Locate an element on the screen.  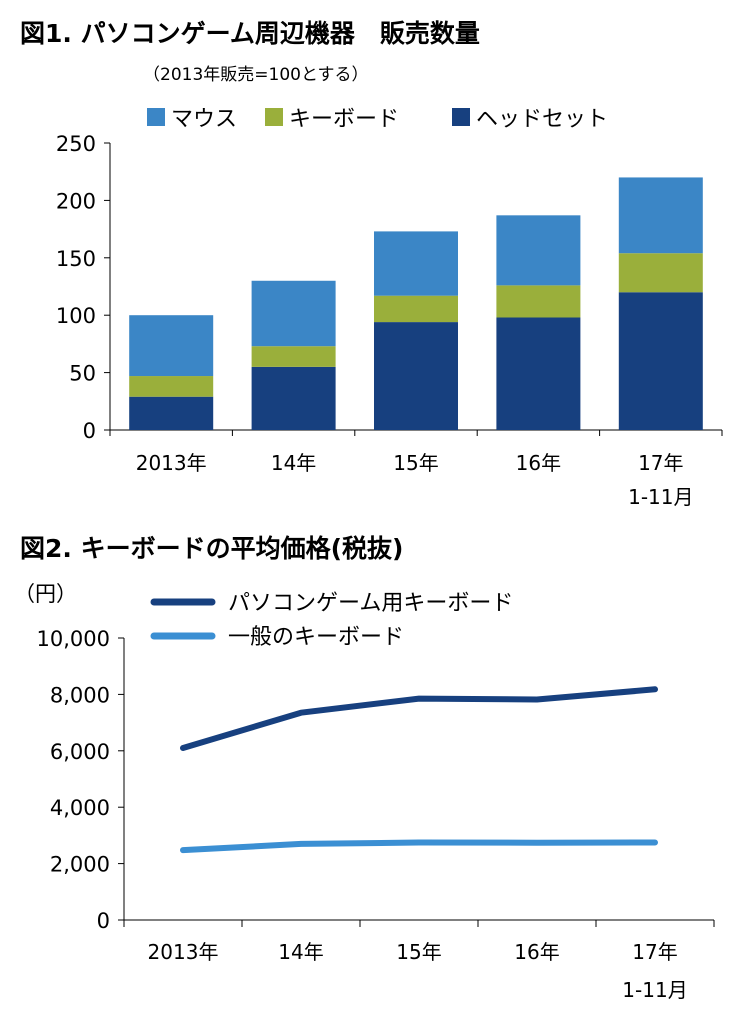
fig2-title: 図2. キーボードの平均価格(税抜) is located at coordinates (211, 548).